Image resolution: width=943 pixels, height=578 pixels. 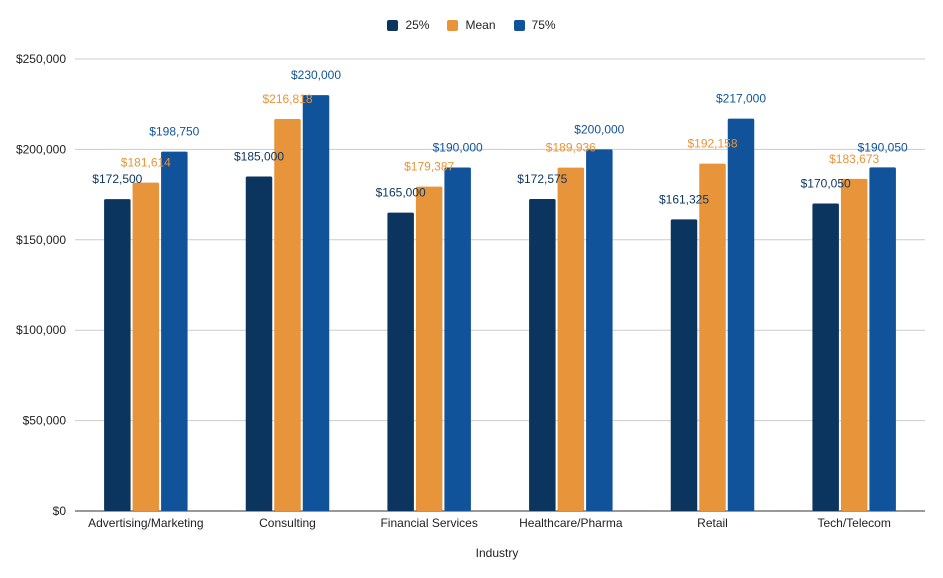 What do you see at coordinates (287, 523) in the screenshot?
I see `x-tick-label: Consulting` at bounding box center [287, 523].